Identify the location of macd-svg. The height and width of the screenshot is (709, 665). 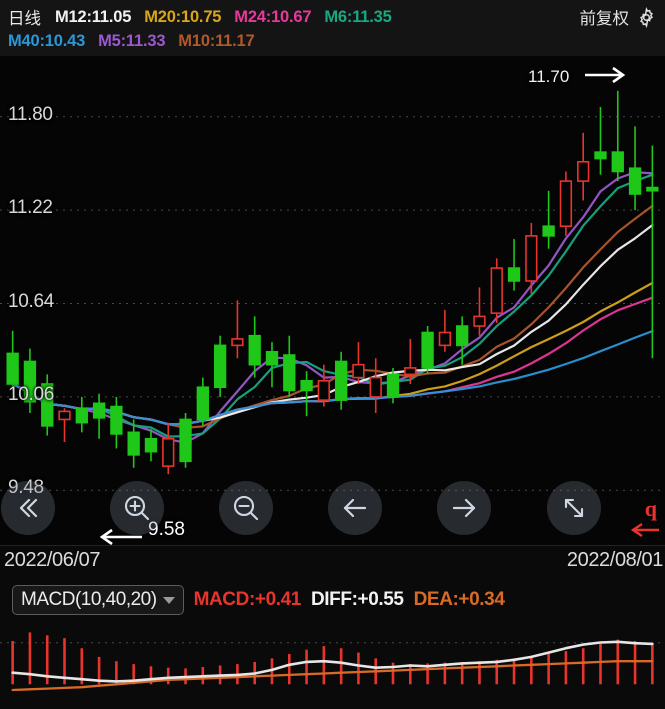
(332, 662).